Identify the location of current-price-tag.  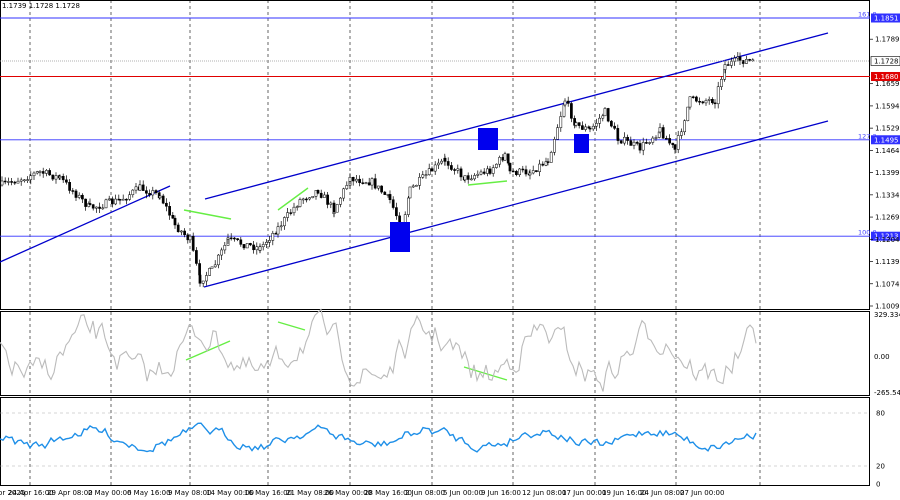
(885, 61).